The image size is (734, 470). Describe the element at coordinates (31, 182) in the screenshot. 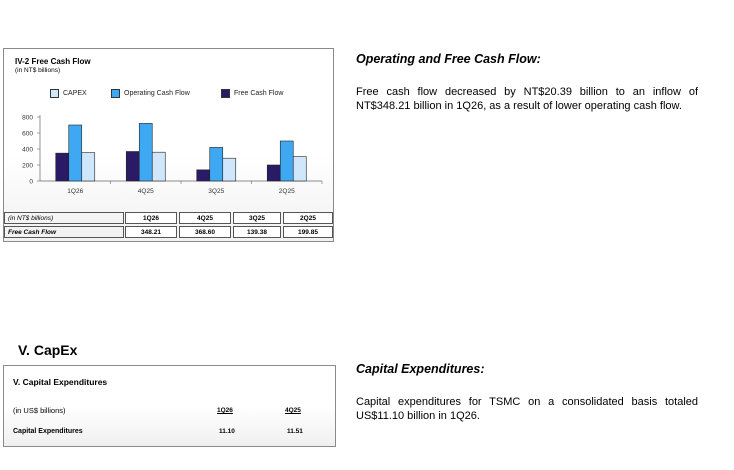

I see `y-tick-label: 0` at that location.